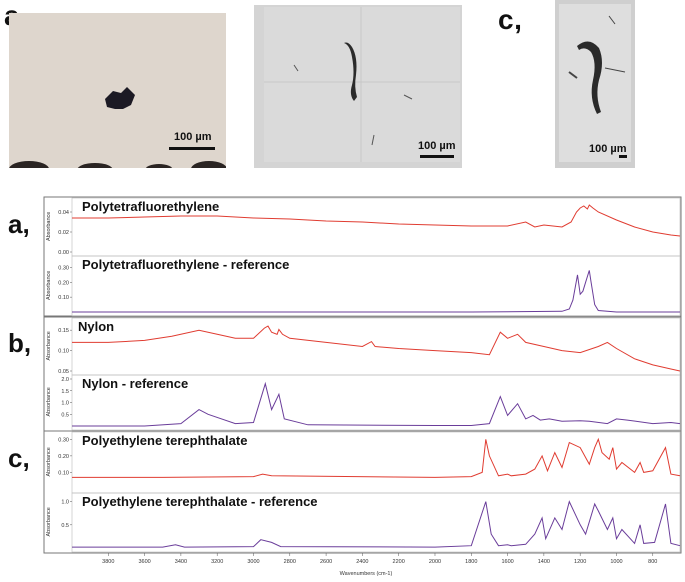 Image resolution: width=685 pixels, height=582 pixels. I want to click on micrograph-a-scale-text: 100 µm, so click(193, 137).